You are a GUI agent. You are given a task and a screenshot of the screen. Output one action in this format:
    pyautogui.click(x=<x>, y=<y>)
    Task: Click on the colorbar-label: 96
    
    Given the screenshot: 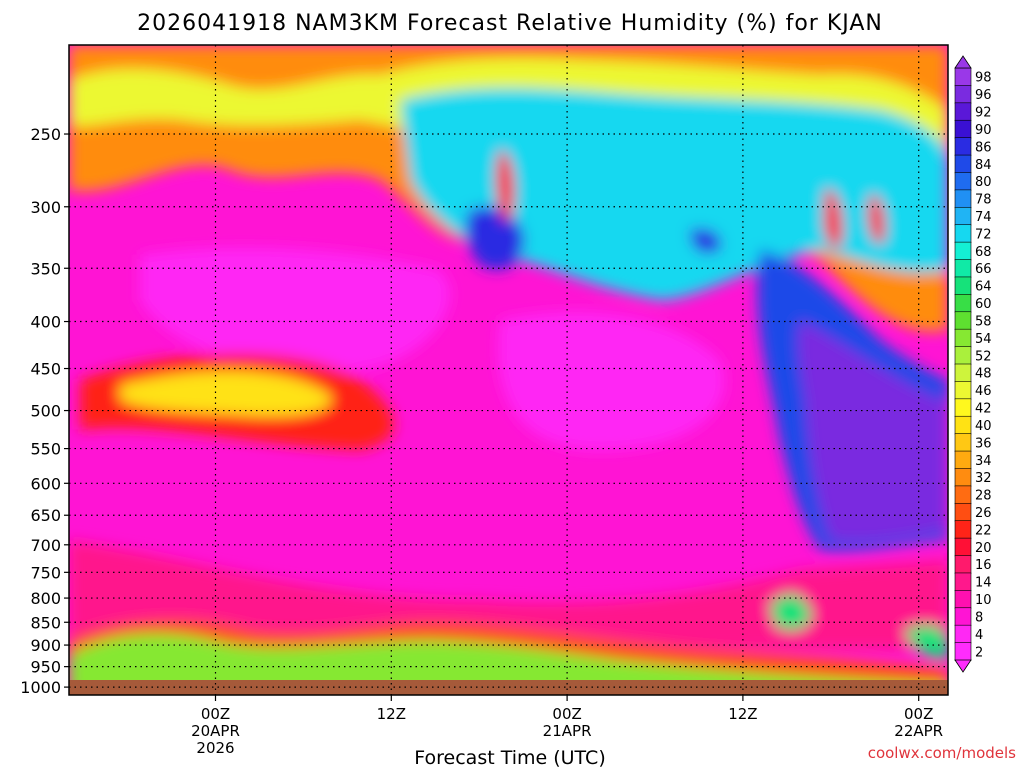 What is the action you would take?
    pyautogui.click(x=983, y=95)
    